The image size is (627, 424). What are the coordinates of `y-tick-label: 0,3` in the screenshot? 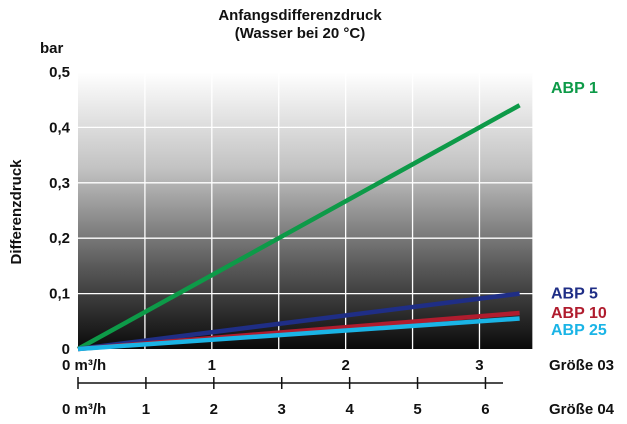 It's located at (59, 183).